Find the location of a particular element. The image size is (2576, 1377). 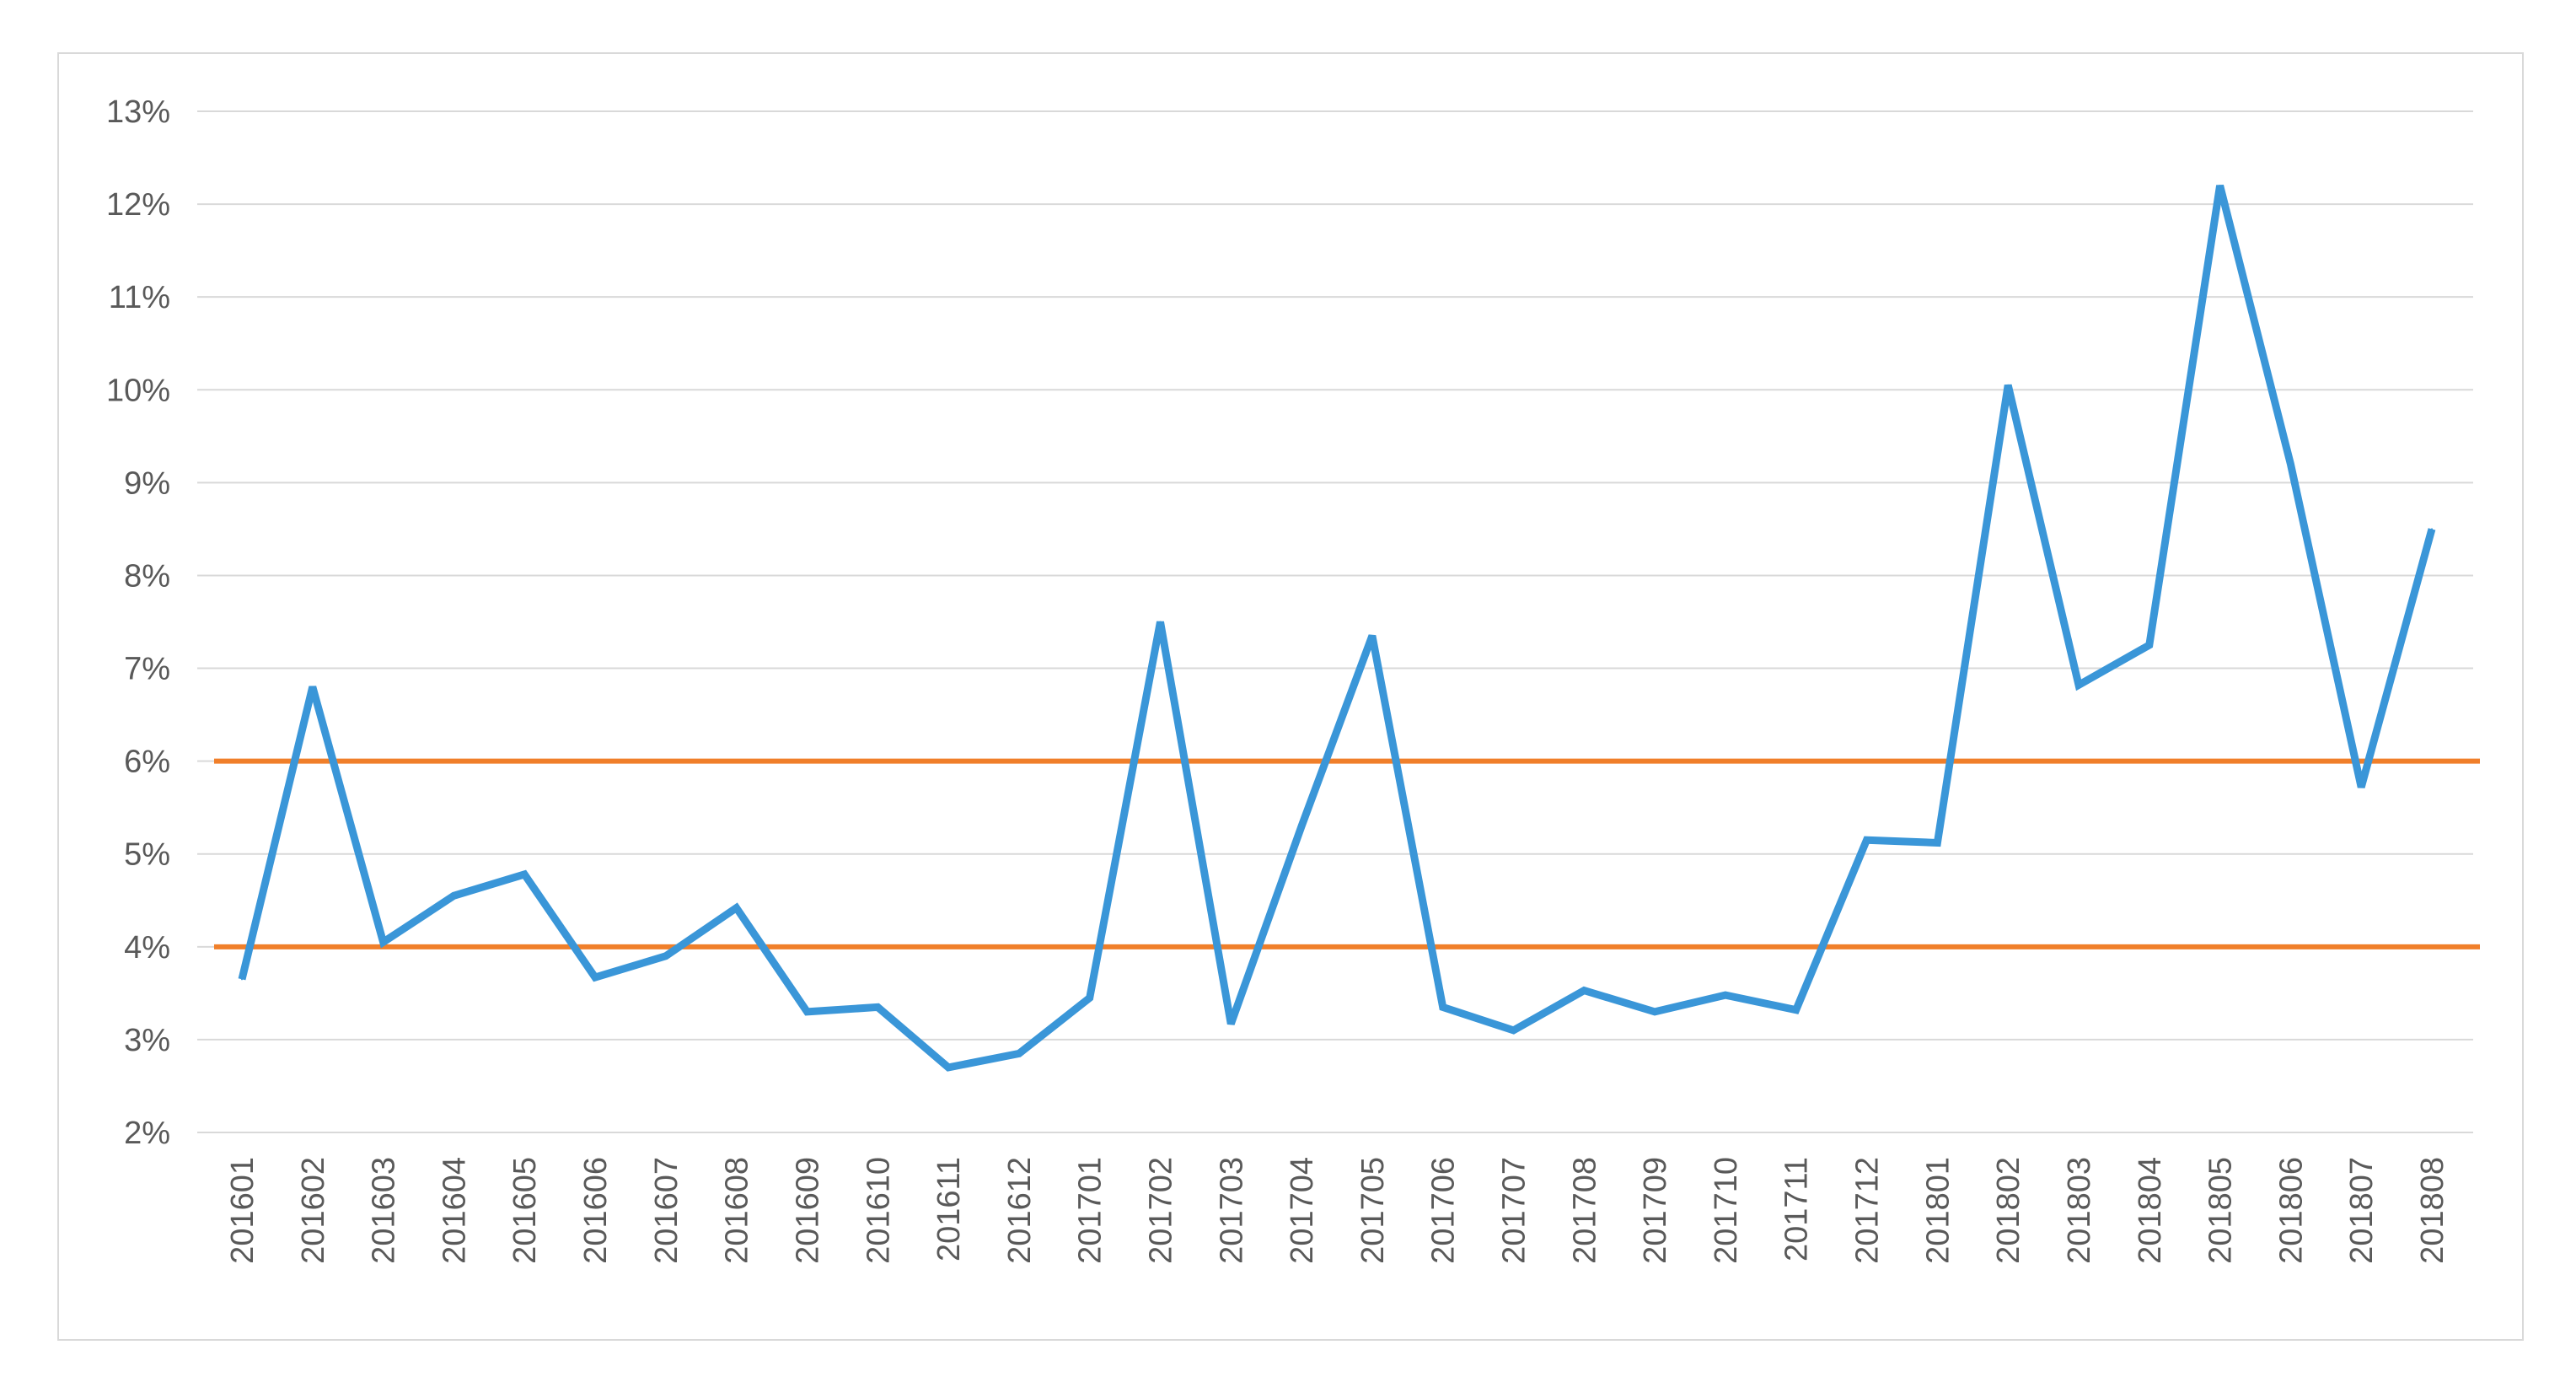

y-tick-label: 9% is located at coordinates (147, 483).